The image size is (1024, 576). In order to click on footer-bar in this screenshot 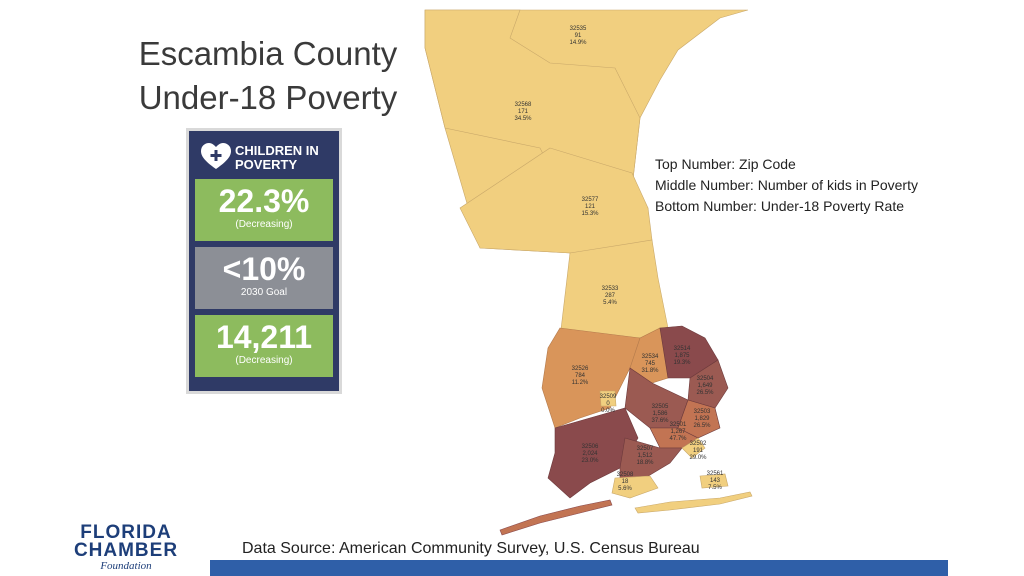, I will do `click(579, 568)`.